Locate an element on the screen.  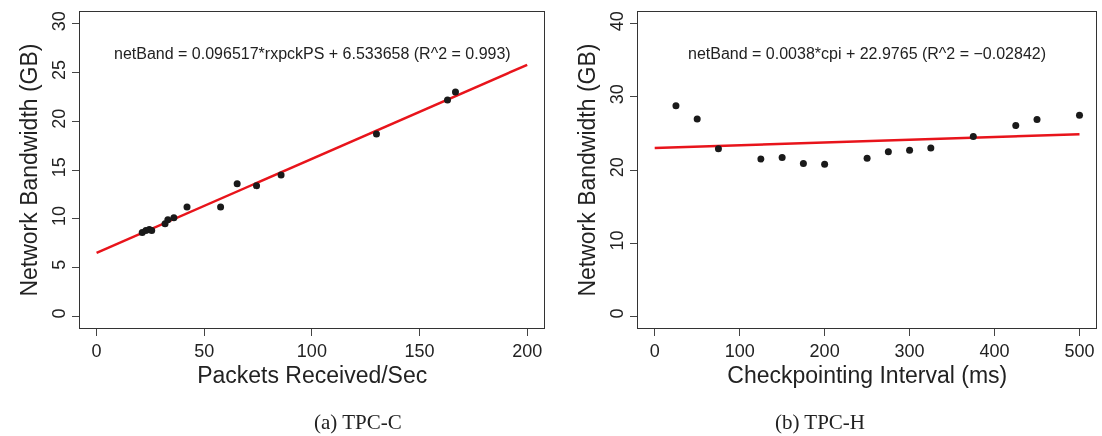
x-axis-title: Packets Received/Sec is located at coordinates (312, 375).